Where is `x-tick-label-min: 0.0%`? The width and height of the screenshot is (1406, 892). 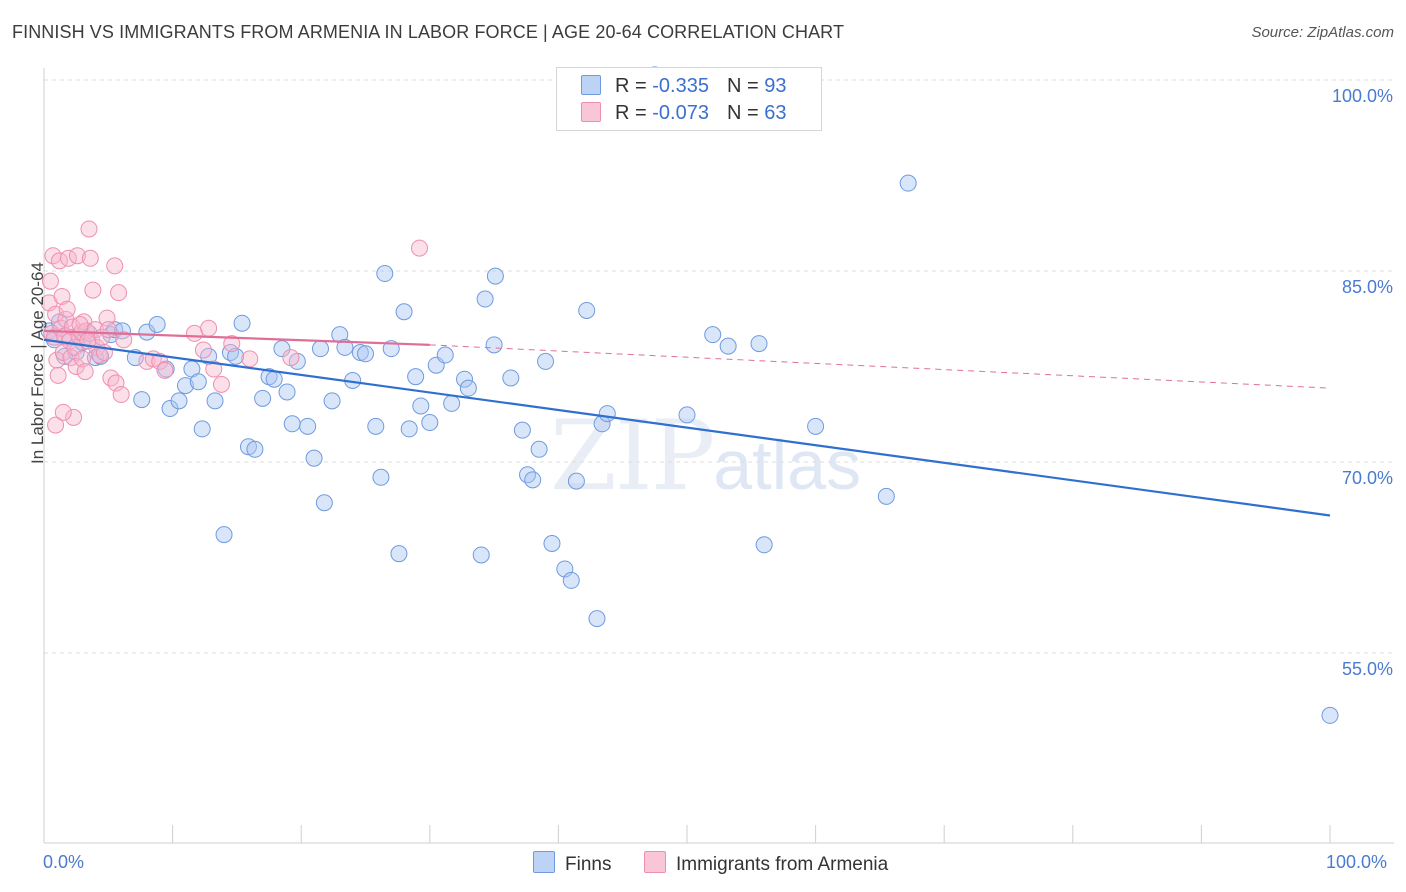
x-tick-label-min: 0.0% is located at coordinates (64, 862).